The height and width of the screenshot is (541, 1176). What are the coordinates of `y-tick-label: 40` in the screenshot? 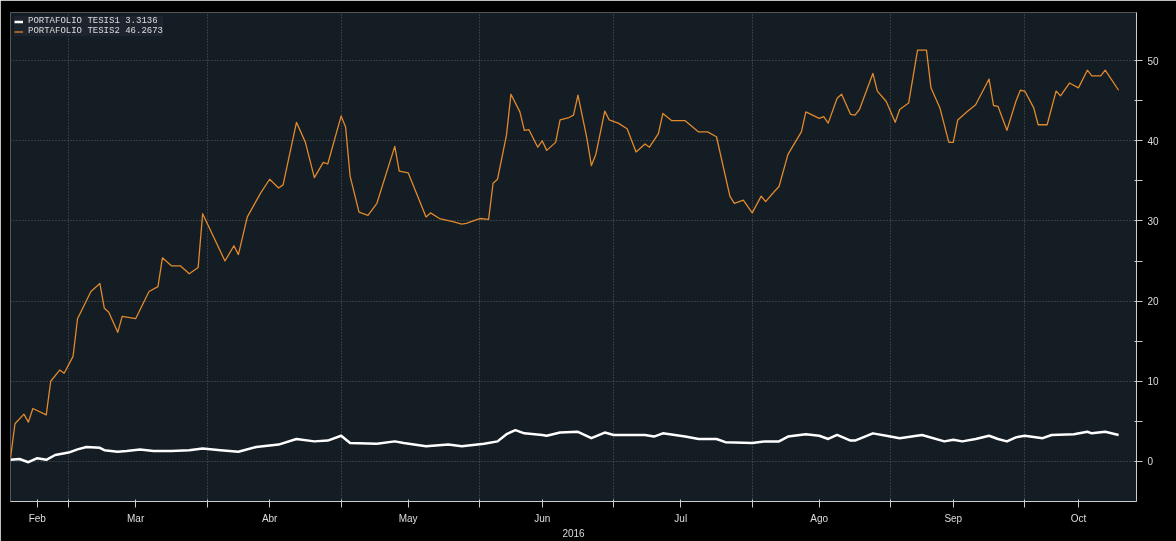 It's located at (1153, 141).